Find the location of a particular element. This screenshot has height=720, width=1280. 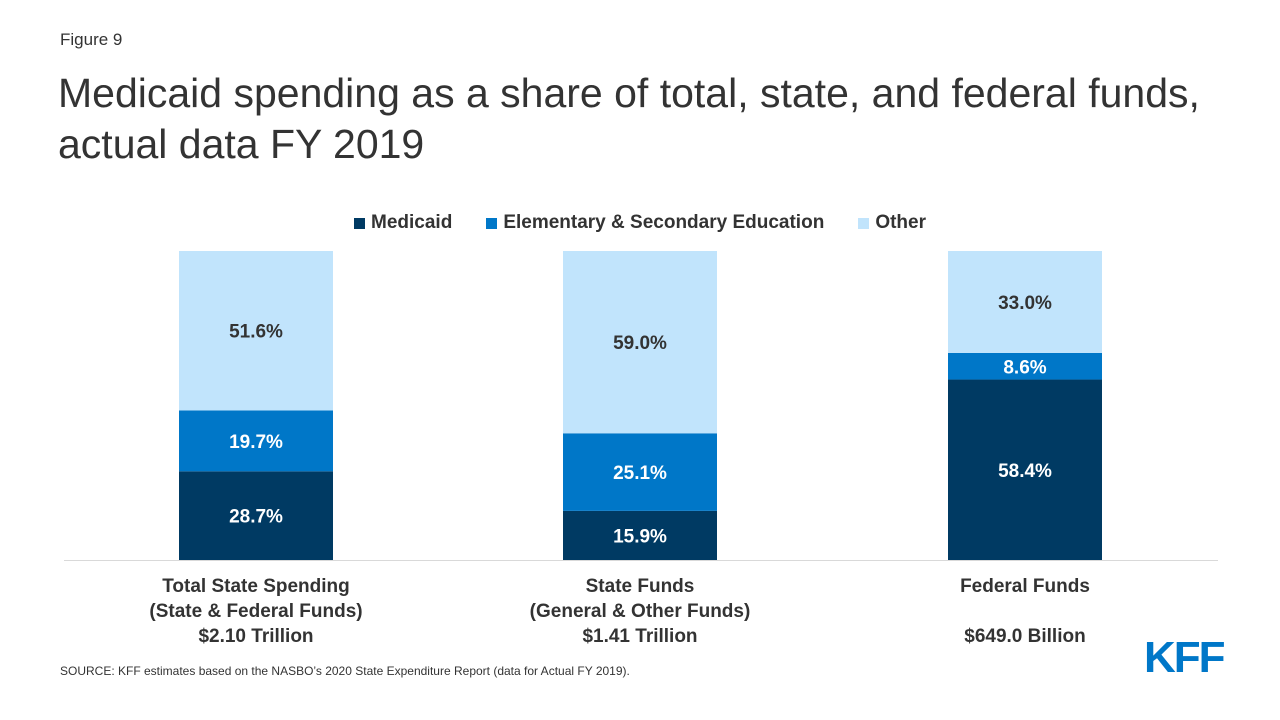

category-label-1-line-2: (State & Federal Funds) is located at coordinates (255, 611).